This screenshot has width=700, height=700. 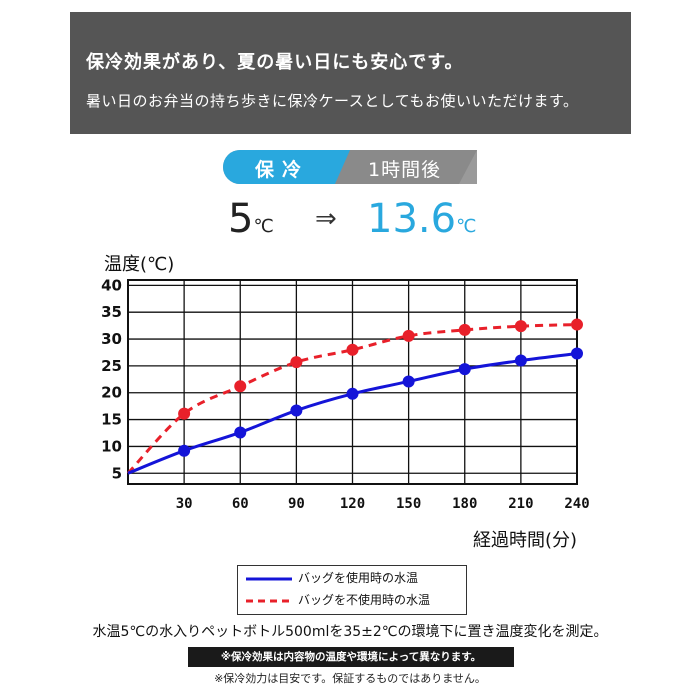 What do you see at coordinates (139, 264) in the screenshot?
I see `y-axis-label: 温度(℃)` at bounding box center [139, 264].